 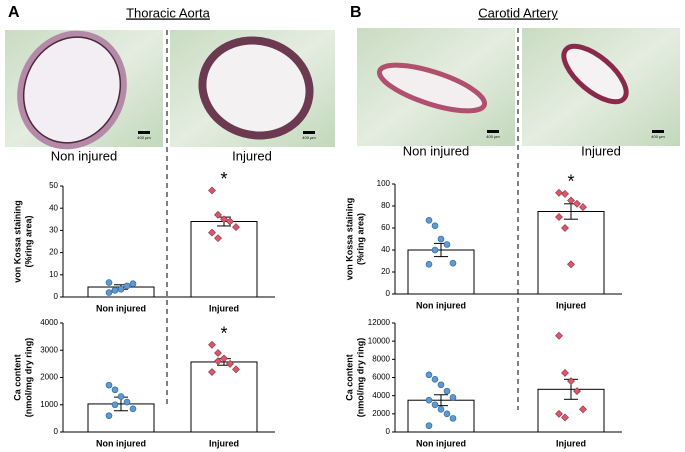 What do you see at coordinates (53, 274) in the screenshot?
I see `y-tick-label: 10` at bounding box center [53, 274].